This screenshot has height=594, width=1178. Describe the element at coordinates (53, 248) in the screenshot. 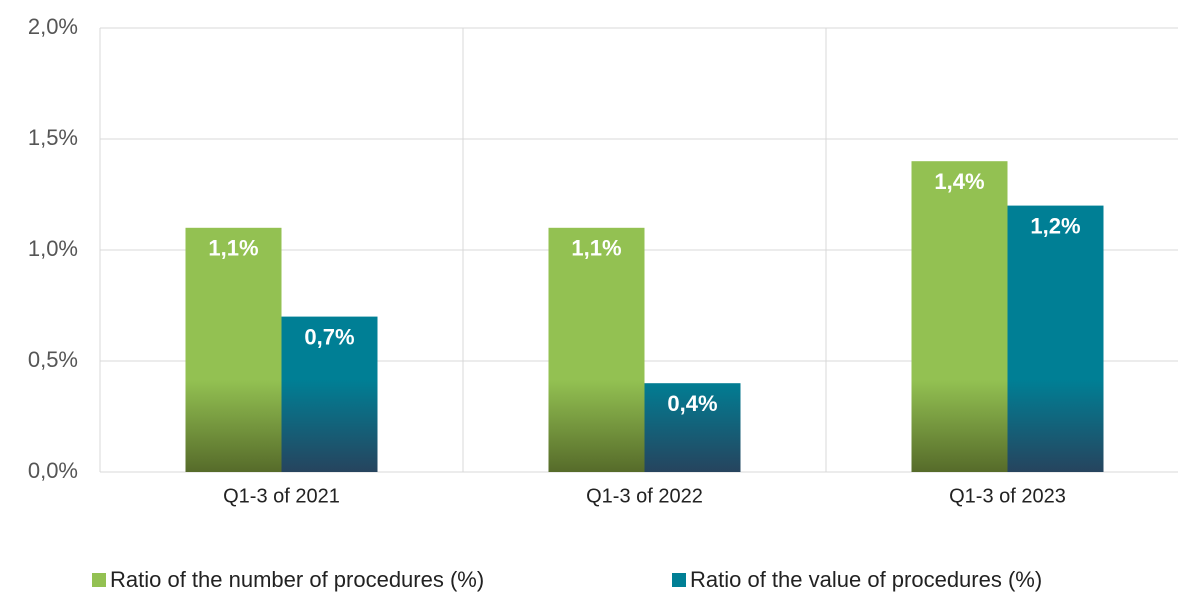

I see `y-tick-label: 1,0%` at that location.